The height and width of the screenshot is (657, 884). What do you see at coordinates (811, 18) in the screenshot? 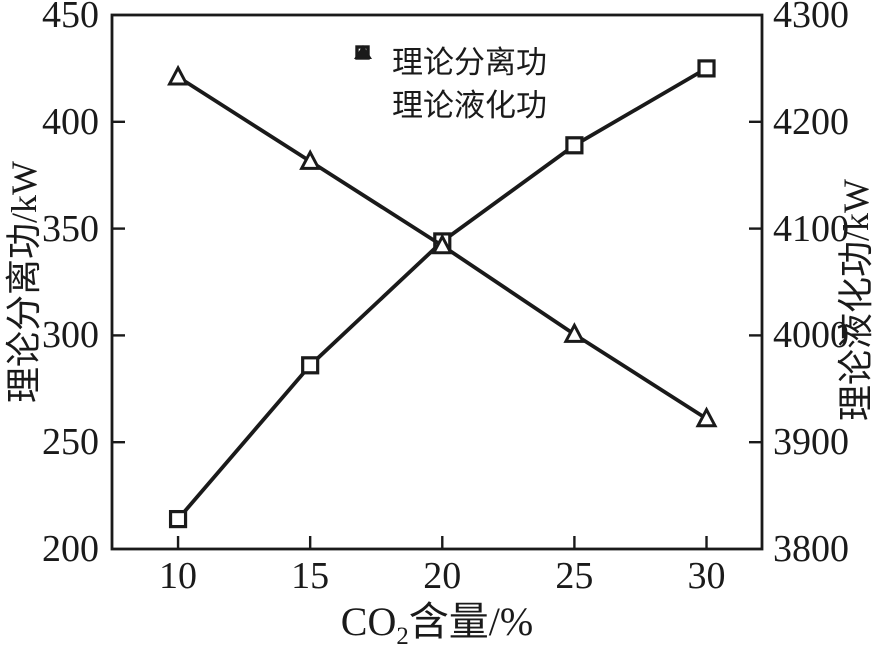
I see `y-right-tick-label: 4300` at bounding box center [811, 18].